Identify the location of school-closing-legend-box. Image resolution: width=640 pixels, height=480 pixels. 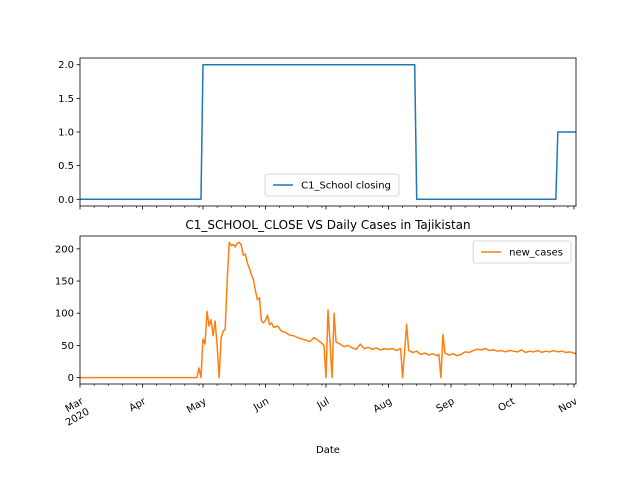
(332, 185).